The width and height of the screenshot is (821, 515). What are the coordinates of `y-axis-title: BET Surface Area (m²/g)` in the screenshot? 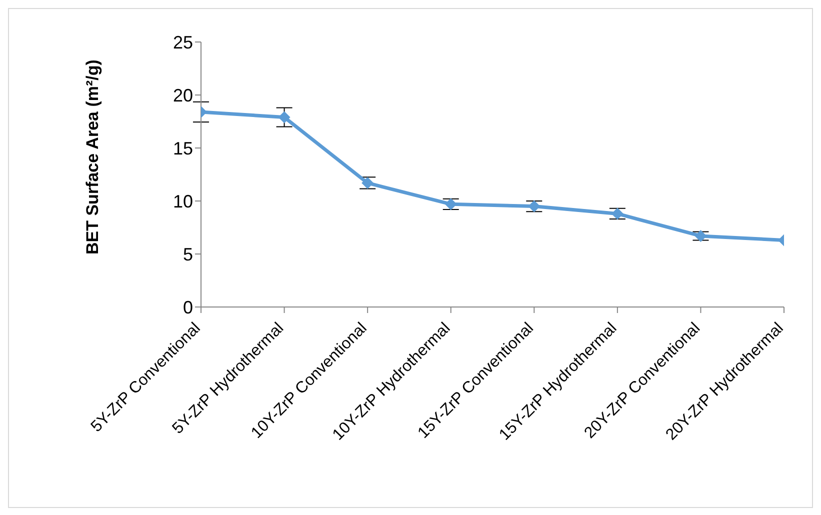 It's located at (92, 157).